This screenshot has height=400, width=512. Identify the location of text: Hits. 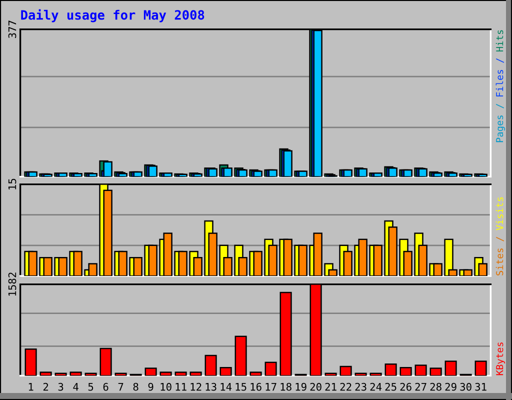
(500, 41).